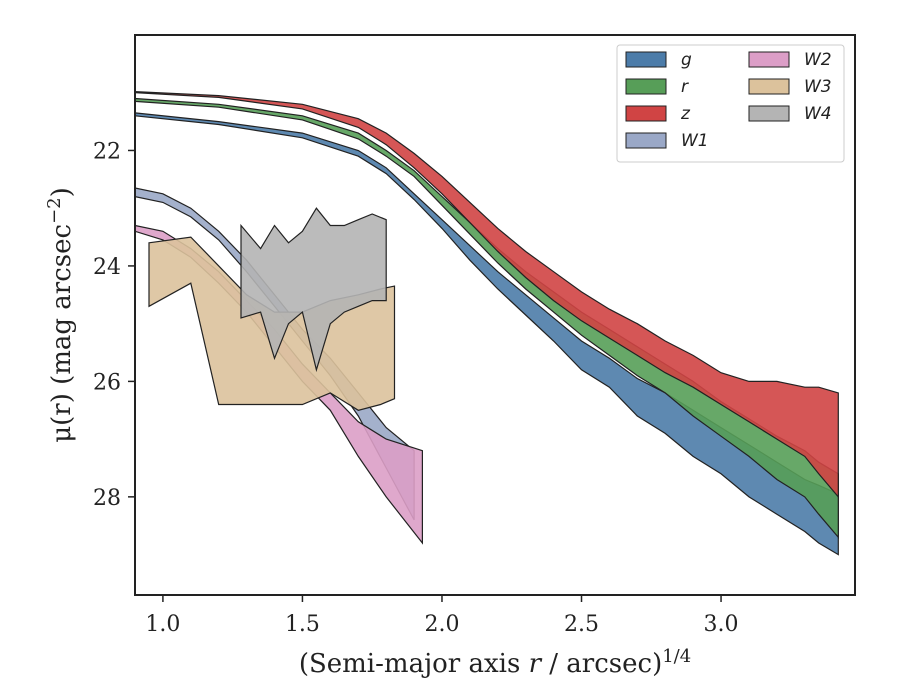 Image resolution: width=900 pixels, height=700 pixels. What do you see at coordinates (441, 624) in the screenshot?
I see `x-tick-label: 2.0` at bounding box center [441, 624].